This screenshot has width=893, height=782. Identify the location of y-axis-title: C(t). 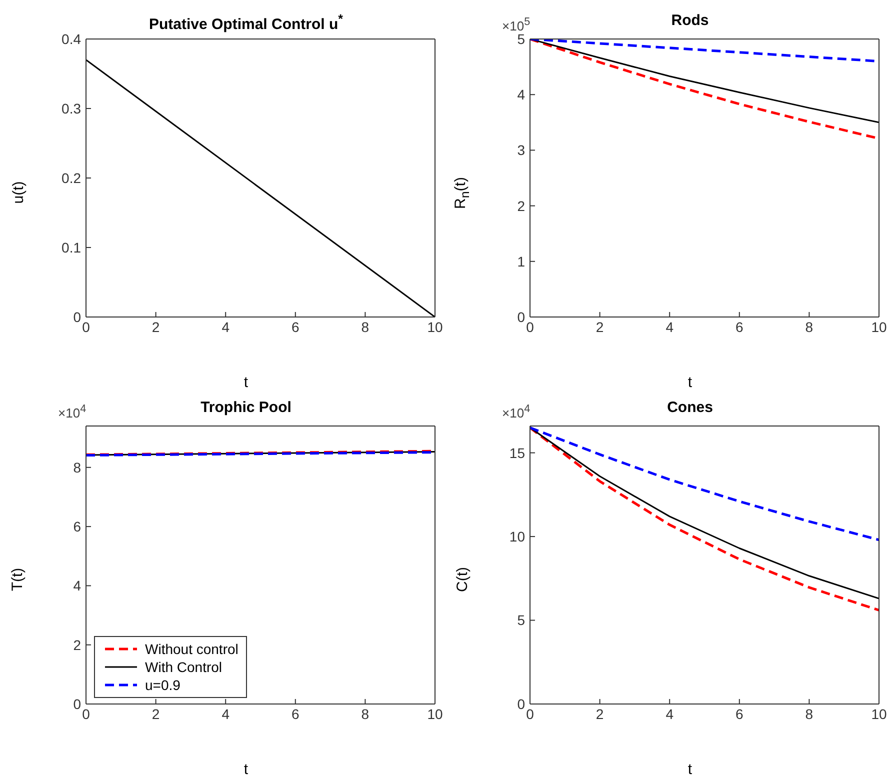
(462, 579).